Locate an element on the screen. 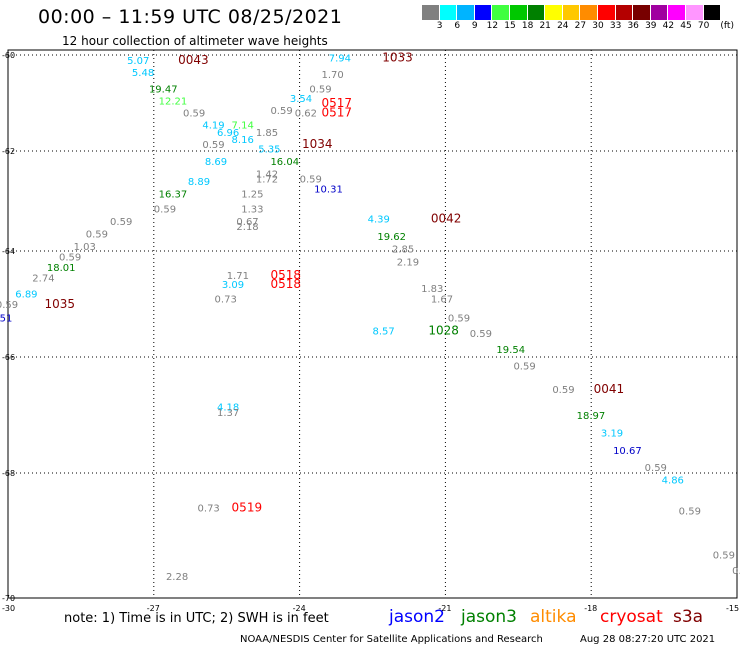 This screenshot has width=740, height=650. color-tick-label: 30 is located at coordinates (598, 26).